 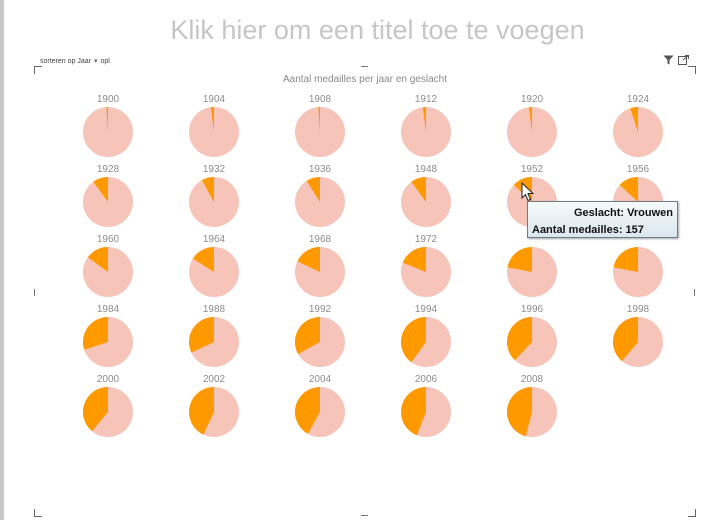 I want to click on pie-year-label: 1956, so click(x=638, y=169).